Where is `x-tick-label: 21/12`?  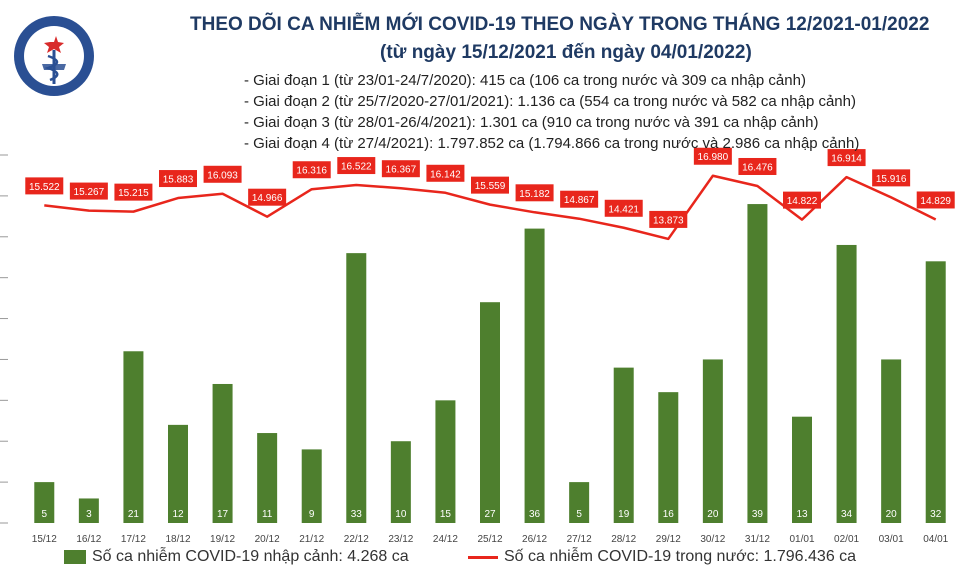
x-tick-label: 21/12 is located at coordinates (311, 539).